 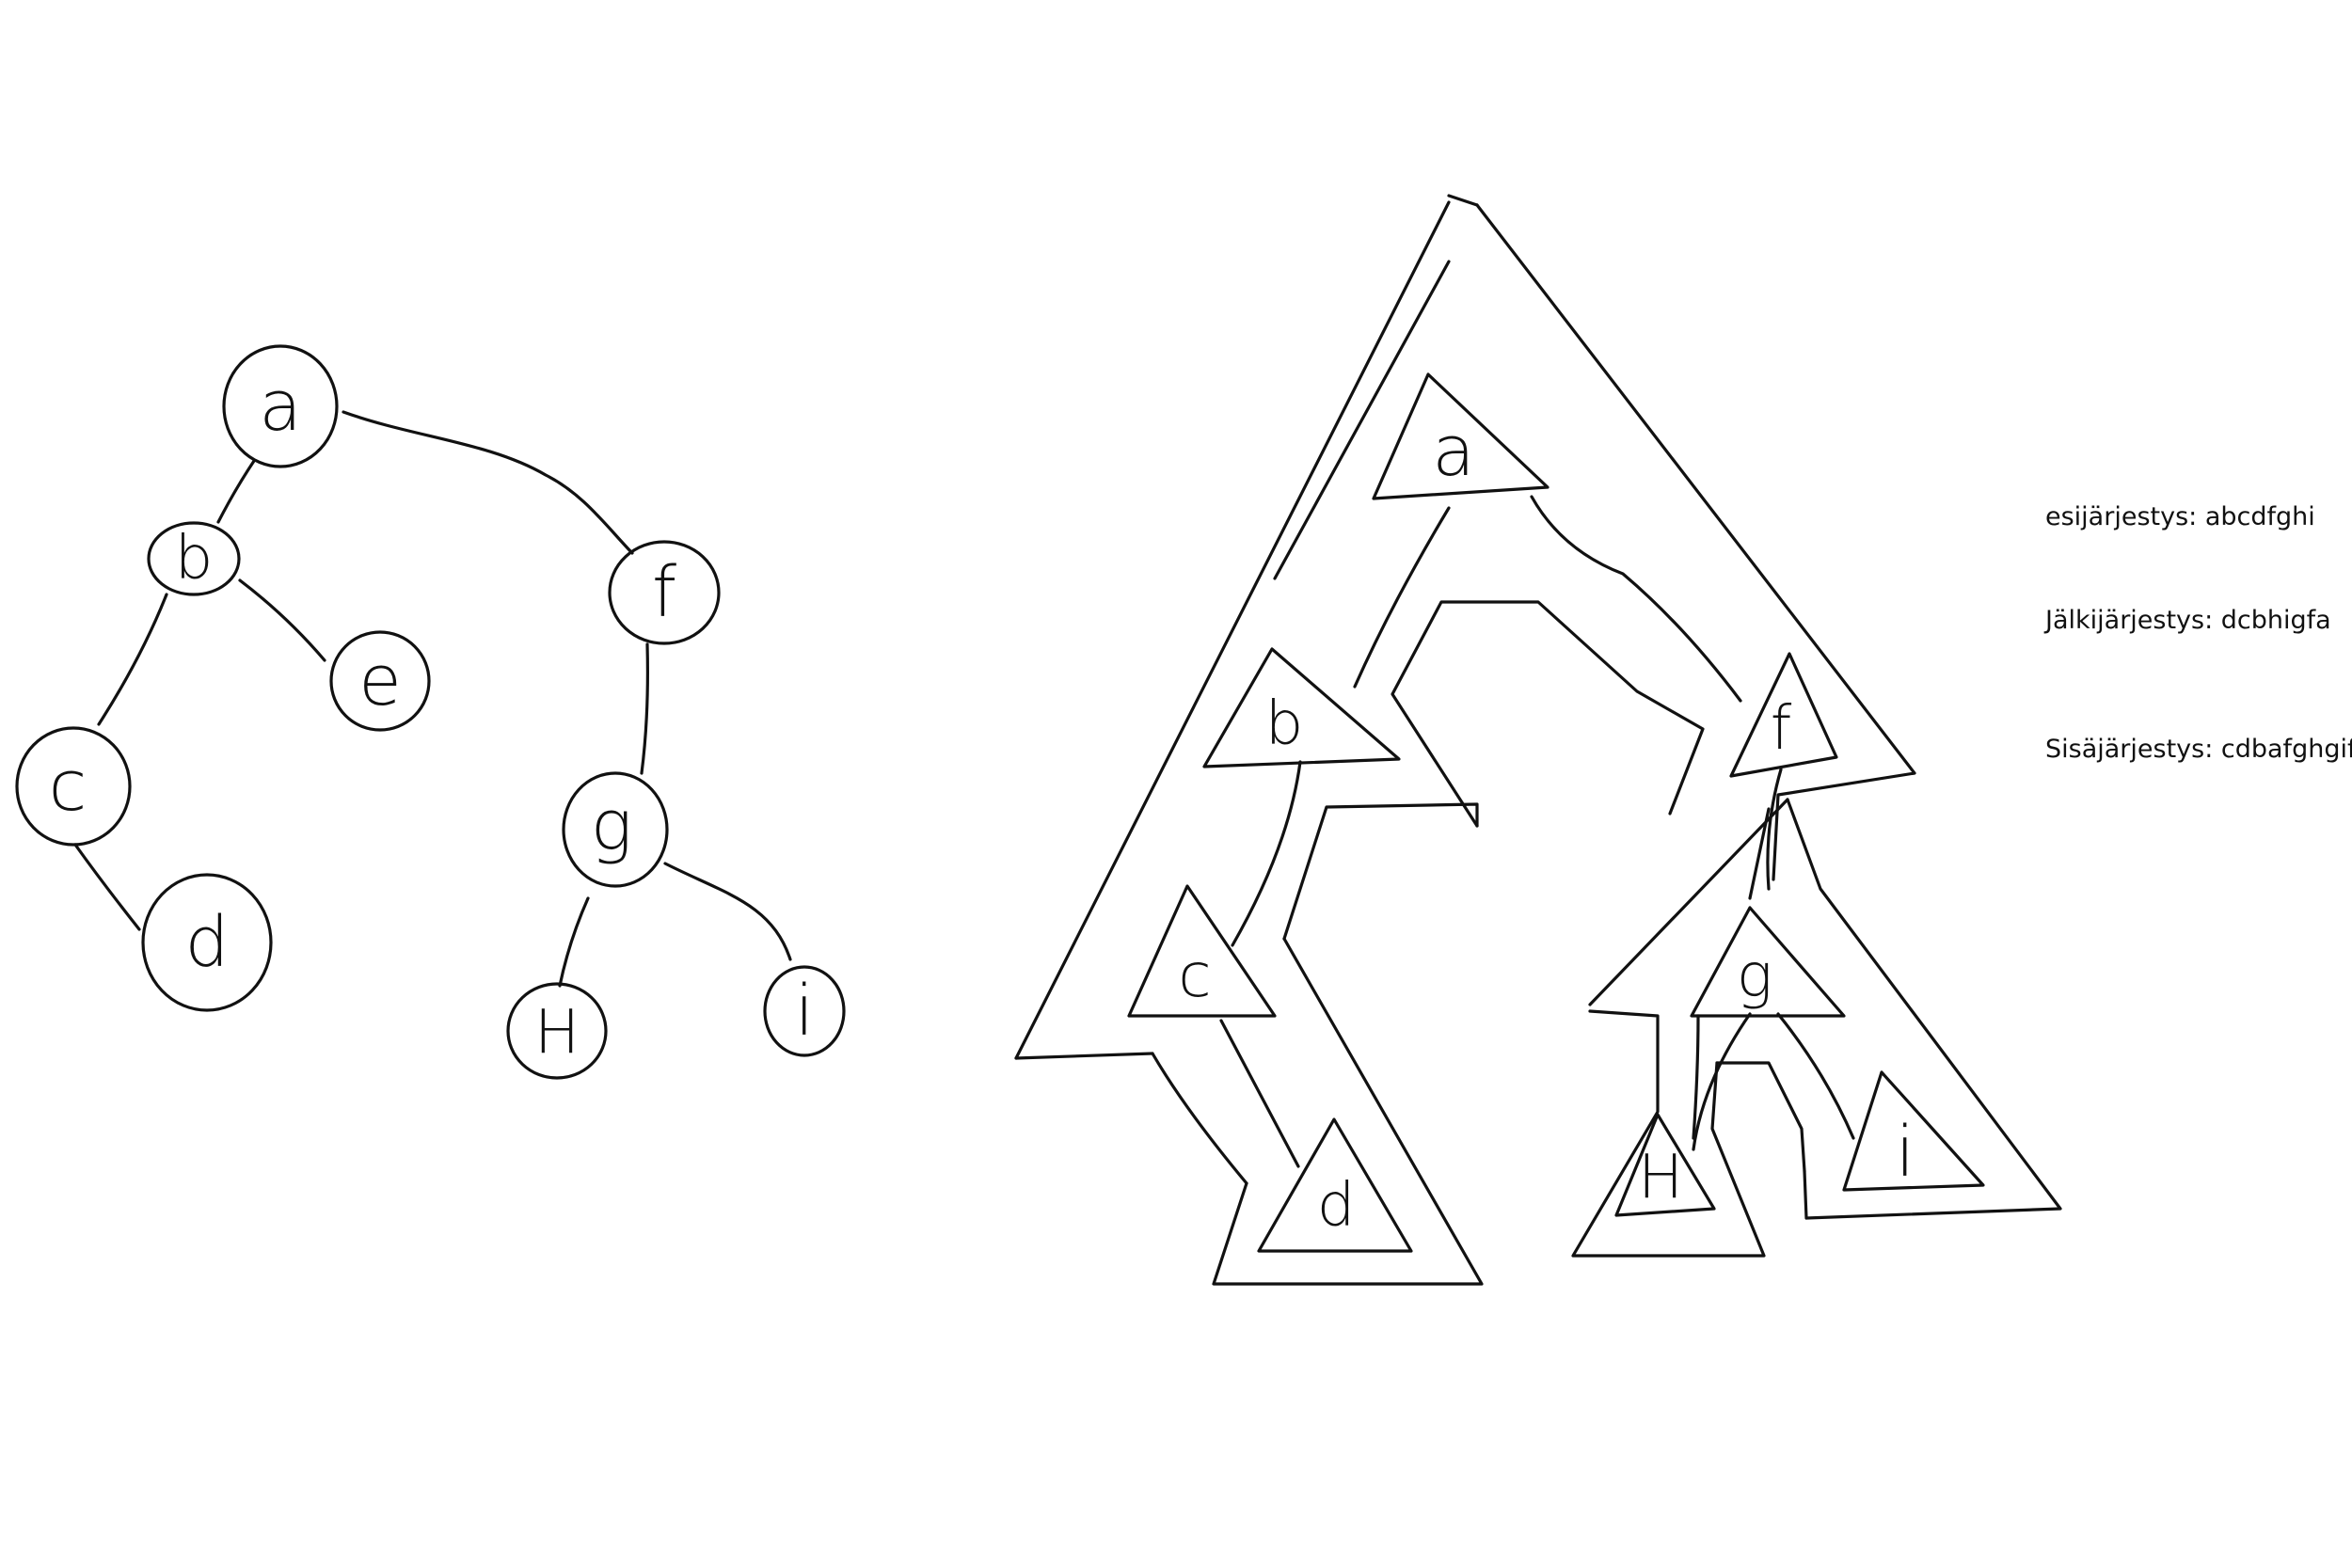 I want to click on postorder-text: Jälkijärjestys: dcbhigfa, so click(x=2187, y=620).